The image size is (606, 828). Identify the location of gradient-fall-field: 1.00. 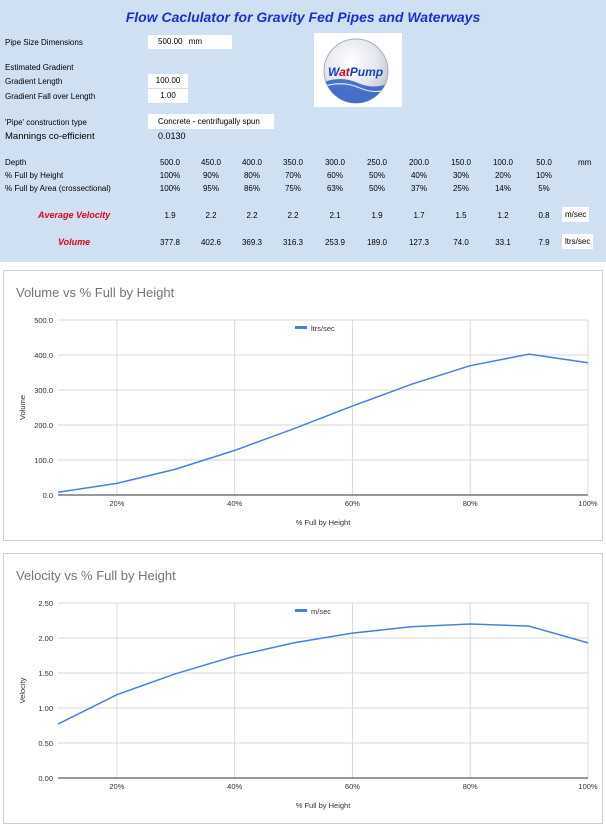
(168, 96).